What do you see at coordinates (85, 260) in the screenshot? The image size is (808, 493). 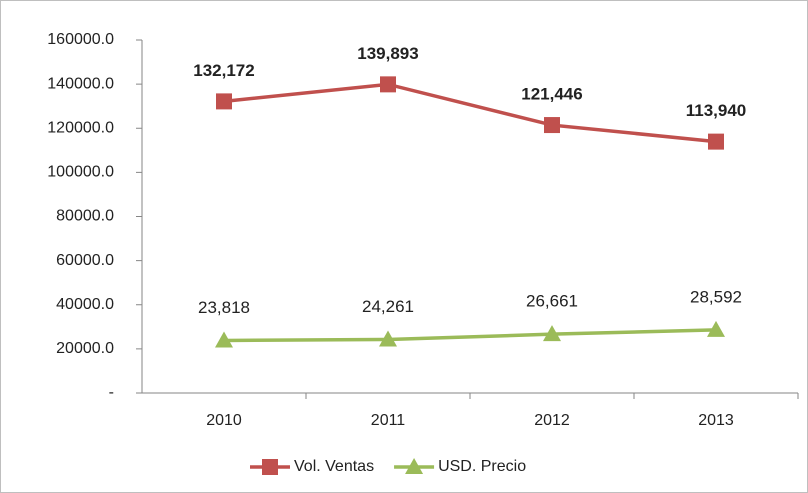 I see `y-tick-label: 60000.0` at bounding box center [85, 260].